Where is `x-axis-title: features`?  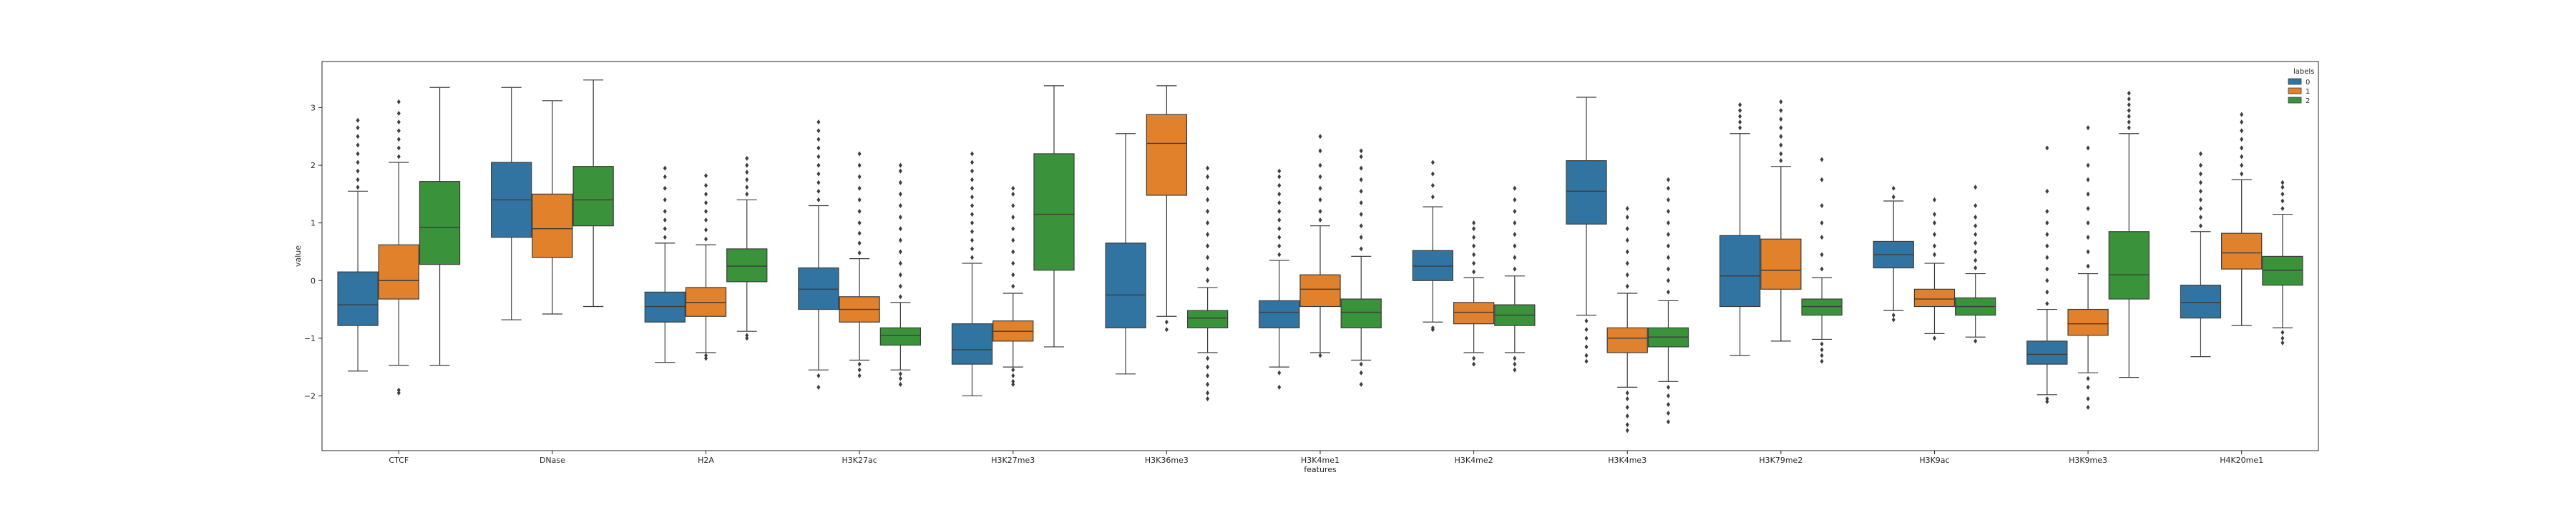 x-axis-title: features is located at coordinates (1320, 470).